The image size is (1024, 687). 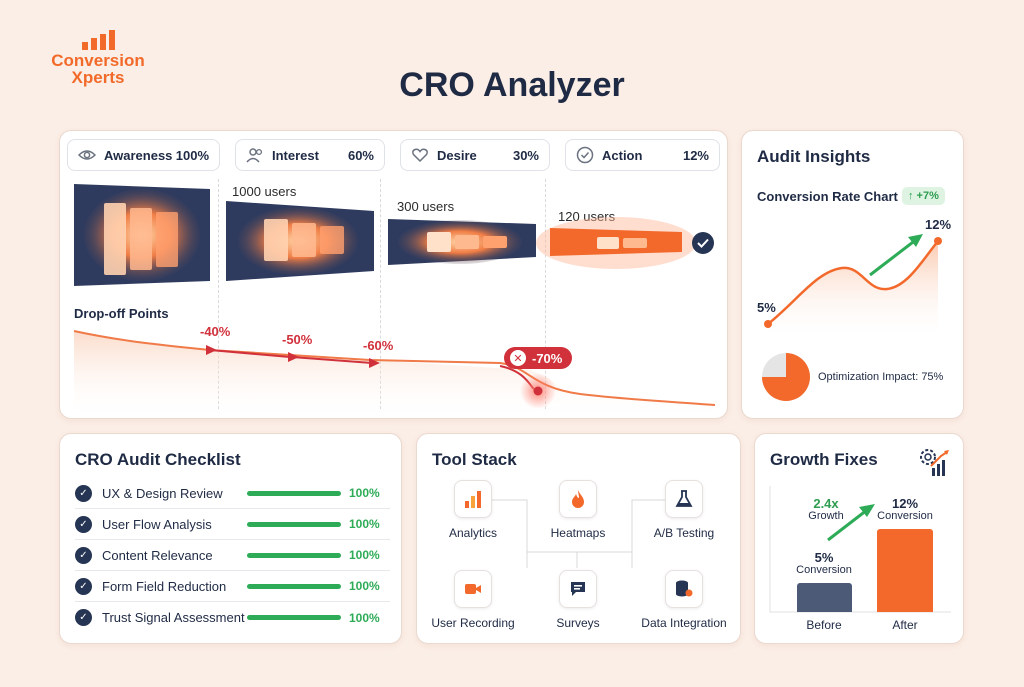 I want to click on tool-label: Heatmaps, so click(x=578, y=533).